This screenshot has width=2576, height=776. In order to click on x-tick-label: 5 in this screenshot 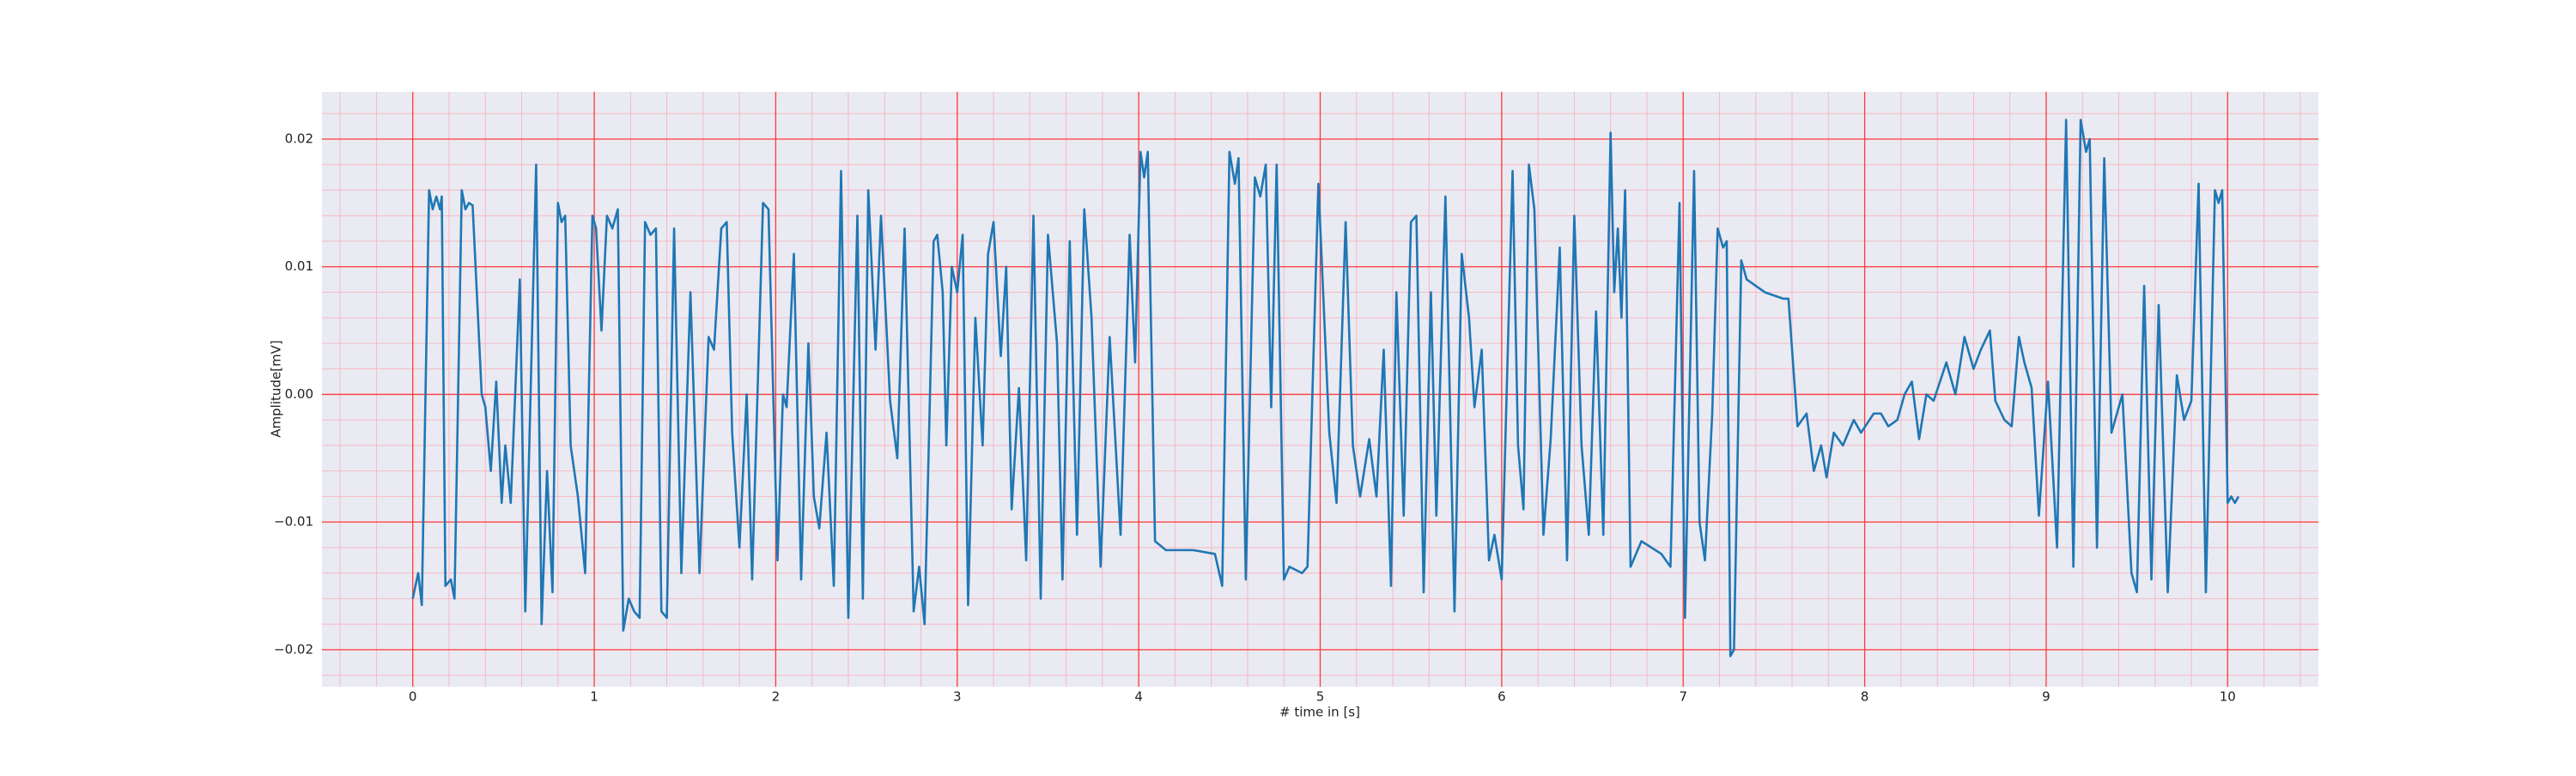, I will do `click(1320, 697)`.